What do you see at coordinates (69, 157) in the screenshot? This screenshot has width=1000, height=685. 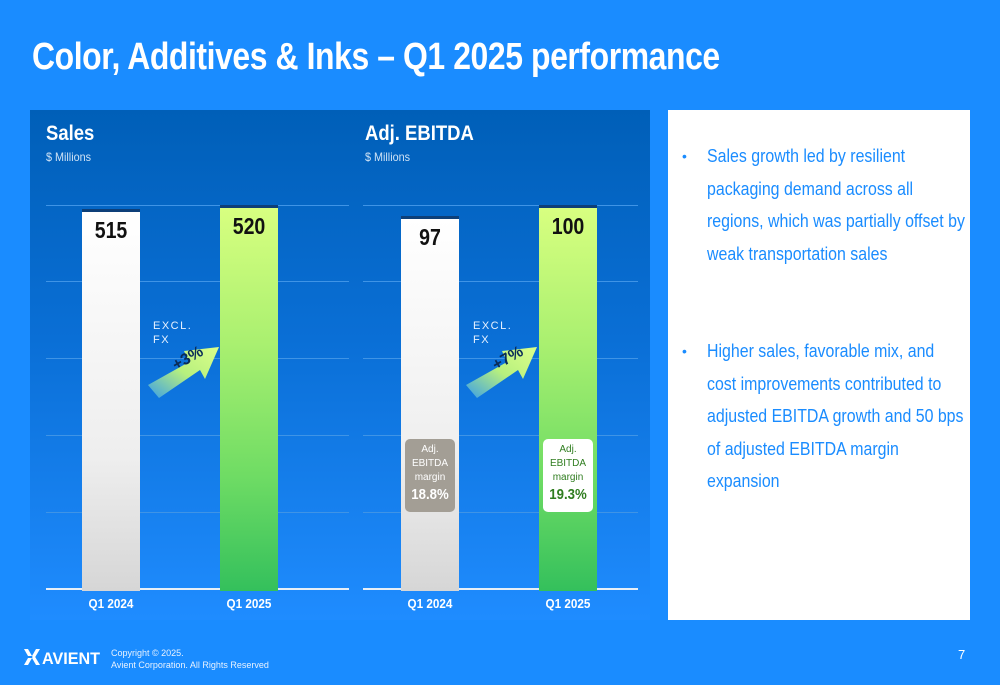 I see `sales-chart-subtitle: $ Millions` at bounding box center [69, 157].